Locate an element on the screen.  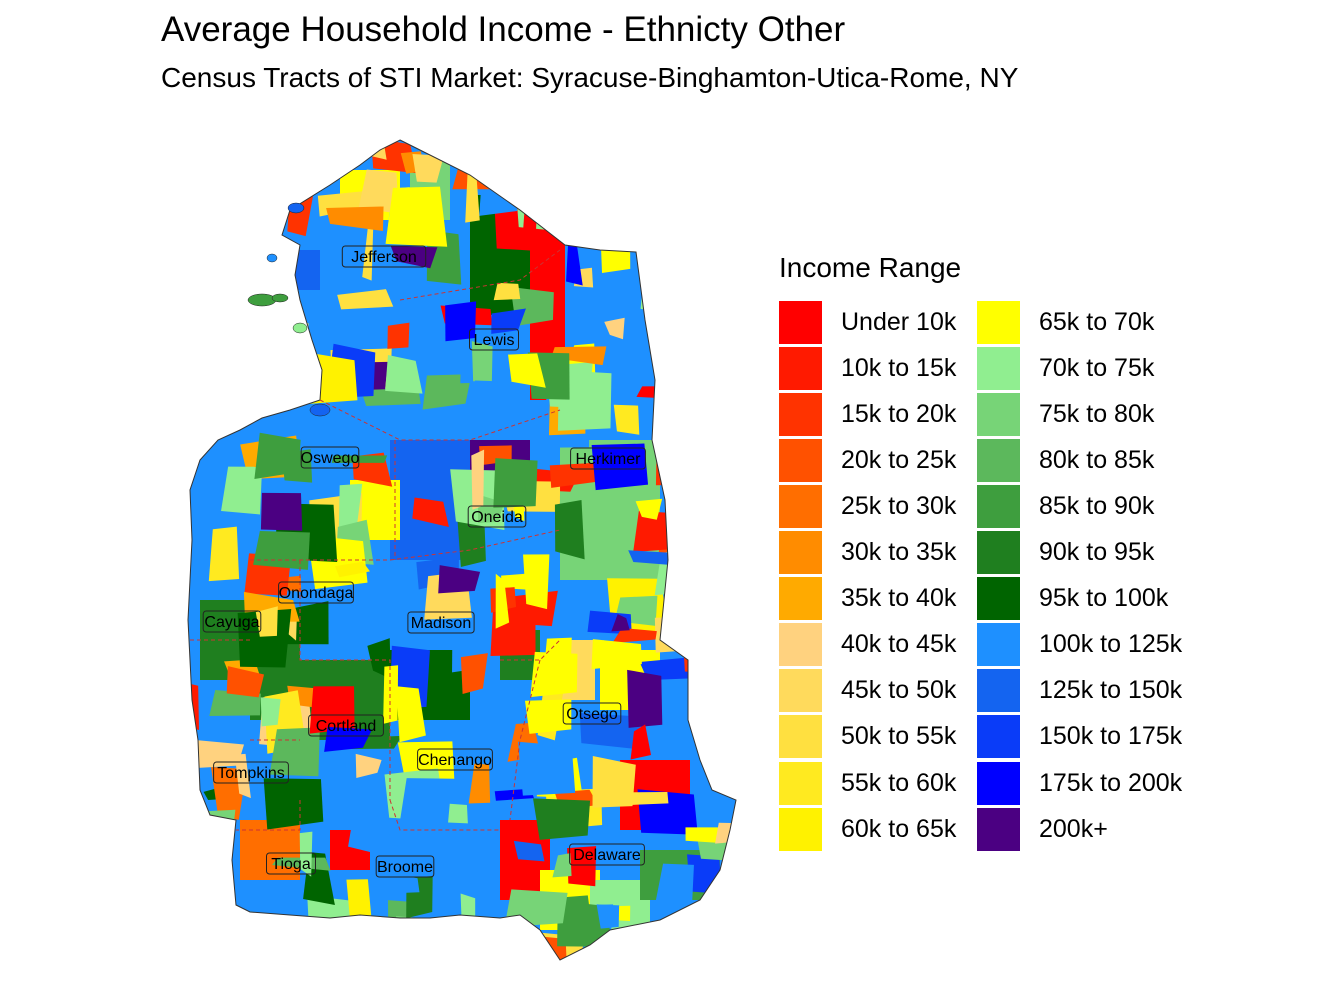
county-label: Oswego is located at coordinates (330, 457).